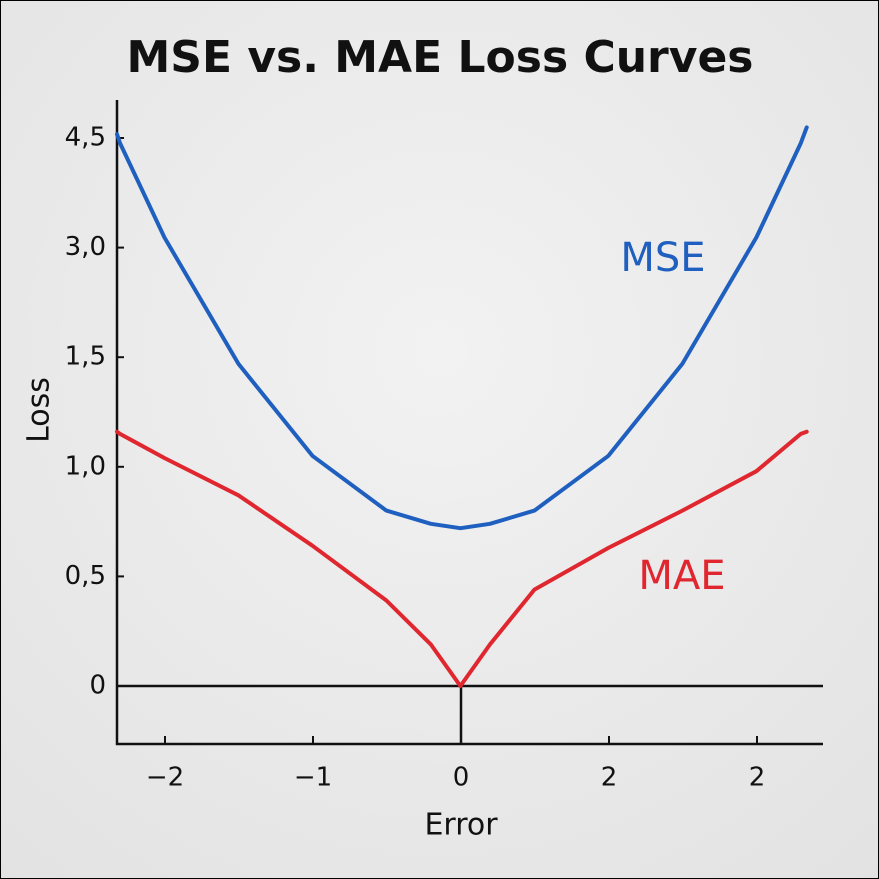 The height and width of the screenshot is (879, 879). I want to click on x-tick-label: −2, so click(165, 778).